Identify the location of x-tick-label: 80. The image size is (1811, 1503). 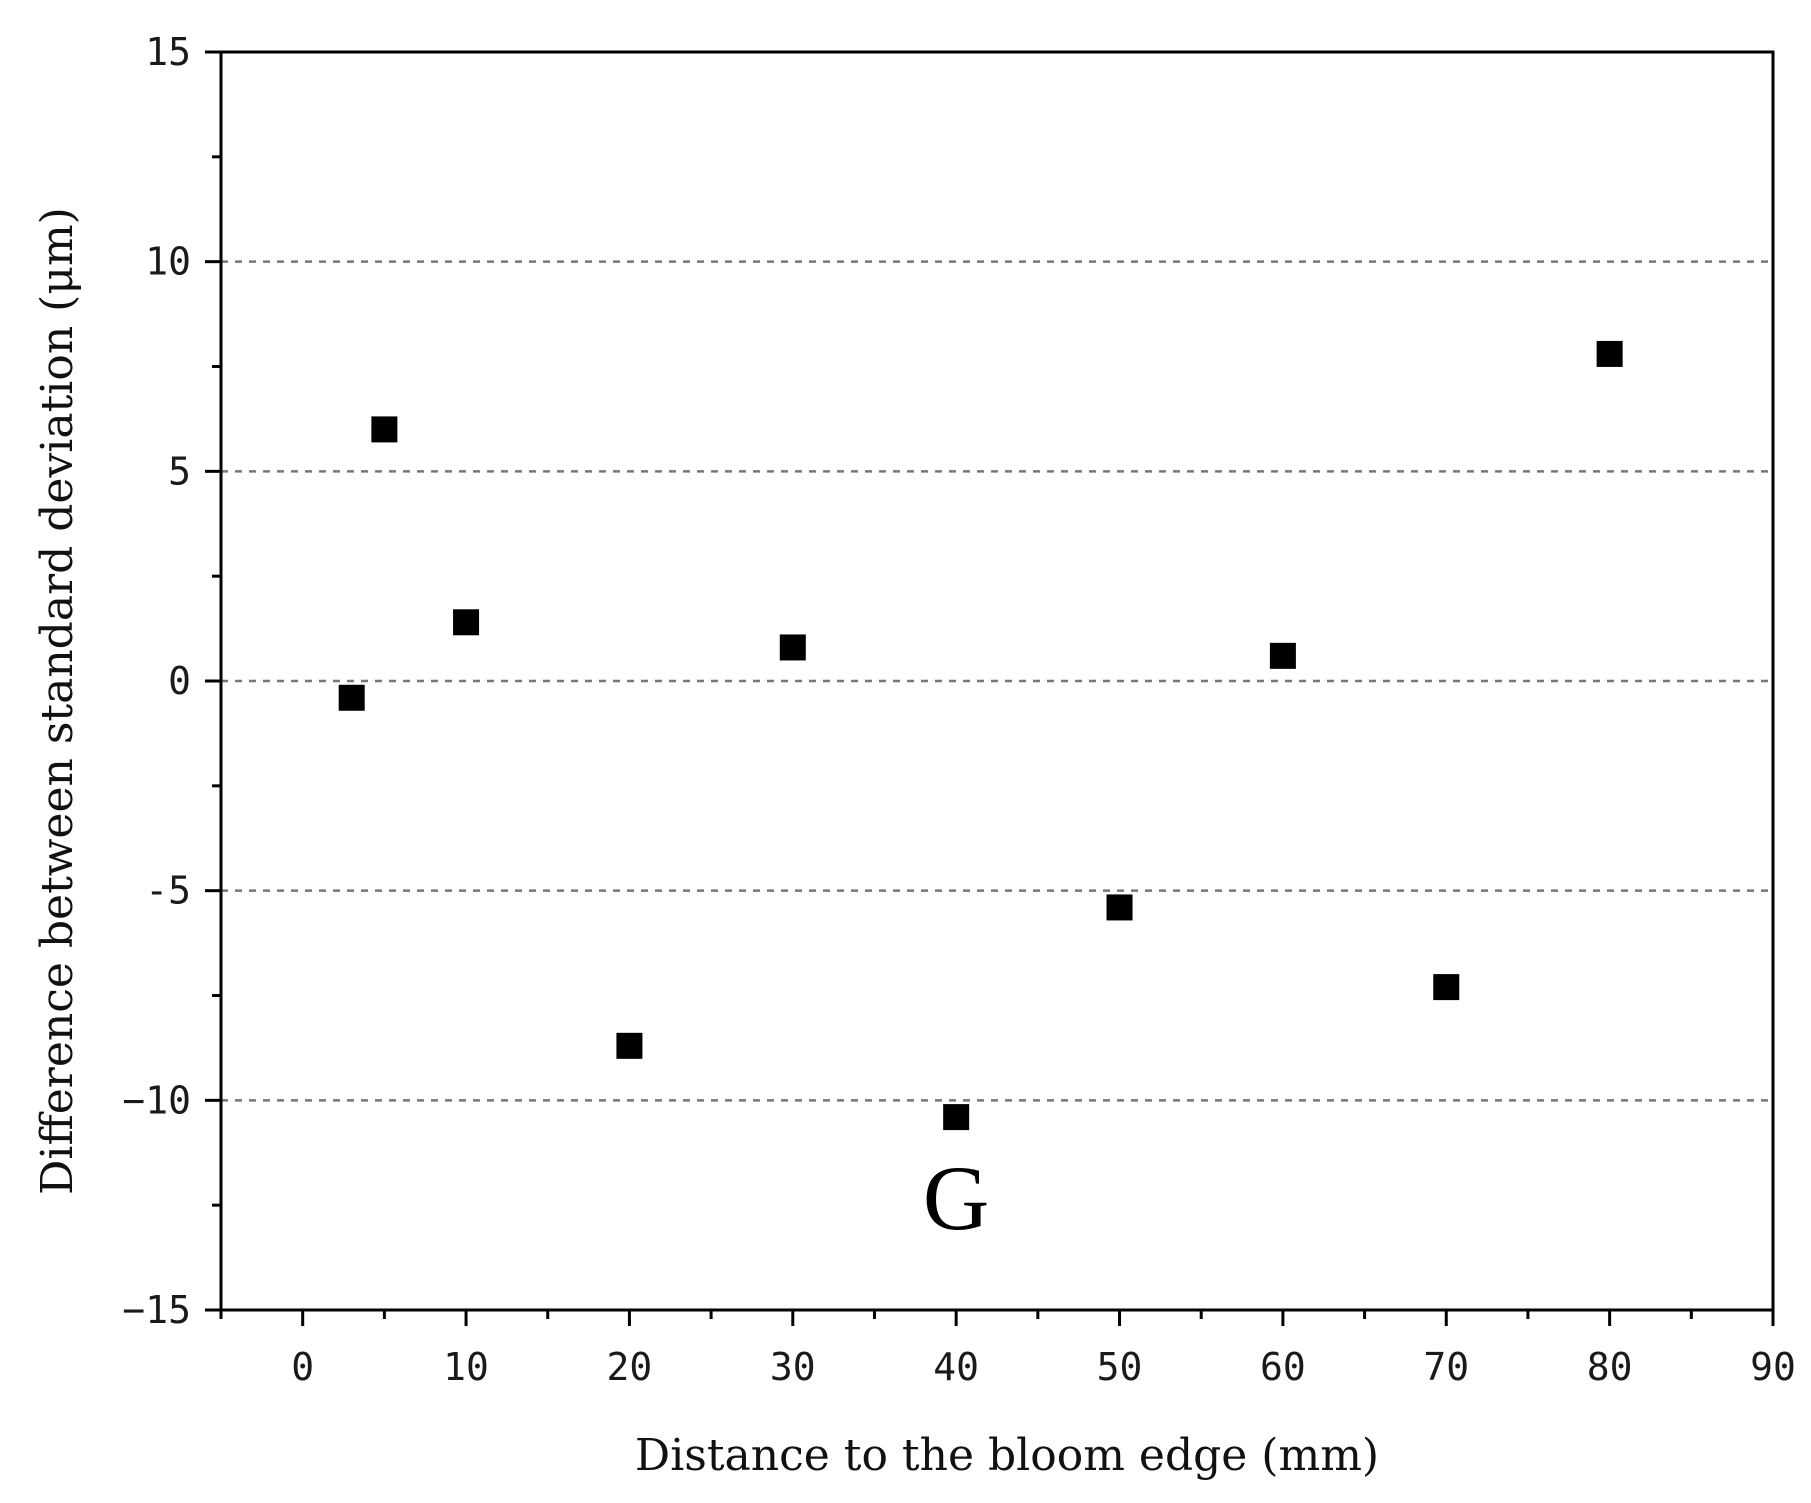
(1610, 1367).